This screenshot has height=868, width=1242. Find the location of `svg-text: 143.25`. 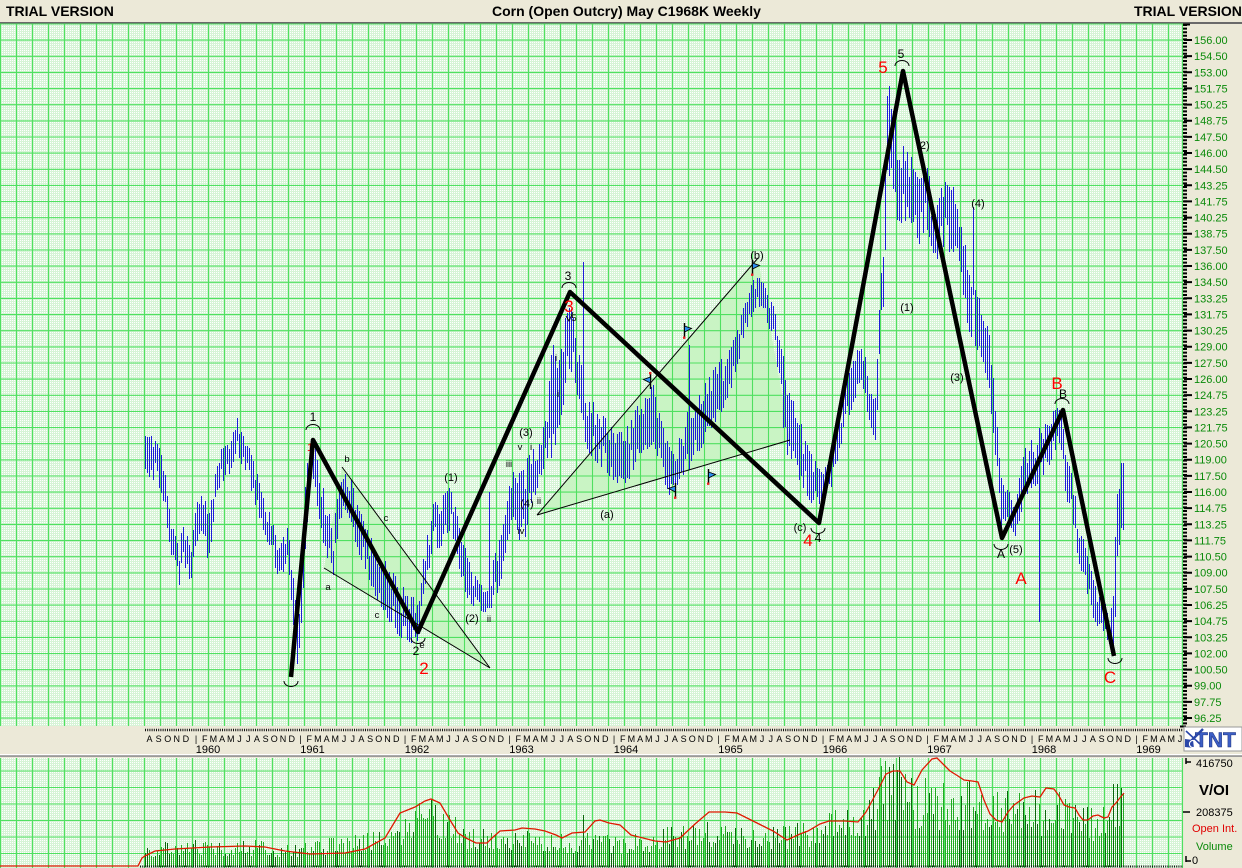

svg-text: 143.25 is located at coordinates (1211, 186).